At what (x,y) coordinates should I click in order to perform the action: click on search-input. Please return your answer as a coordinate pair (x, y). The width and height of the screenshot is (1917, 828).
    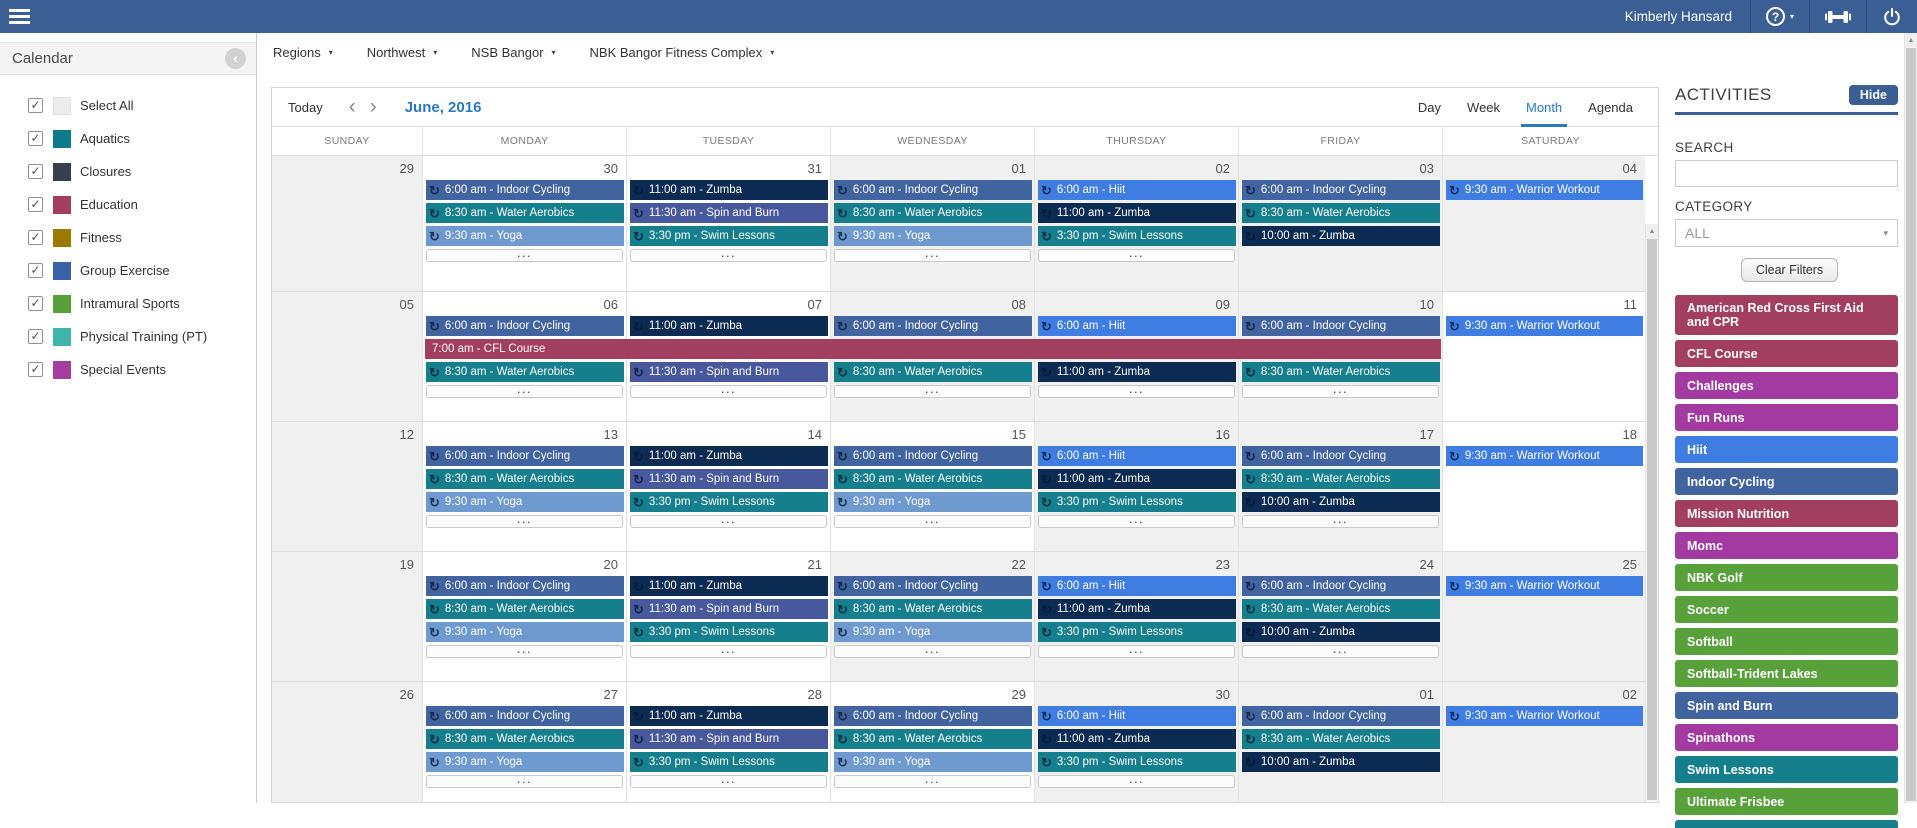
    Looking at the image, I should click on (1786, 173).